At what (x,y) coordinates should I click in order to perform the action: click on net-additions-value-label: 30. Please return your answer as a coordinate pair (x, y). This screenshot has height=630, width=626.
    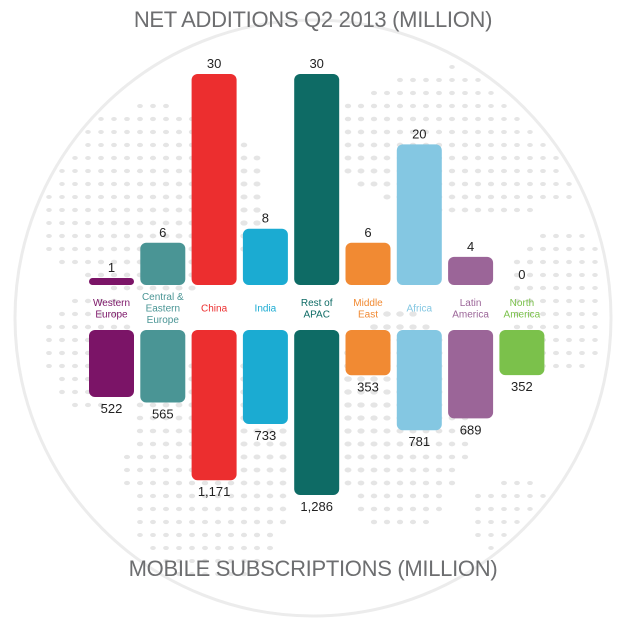
    Looking at the image, I should click on (316, 63).